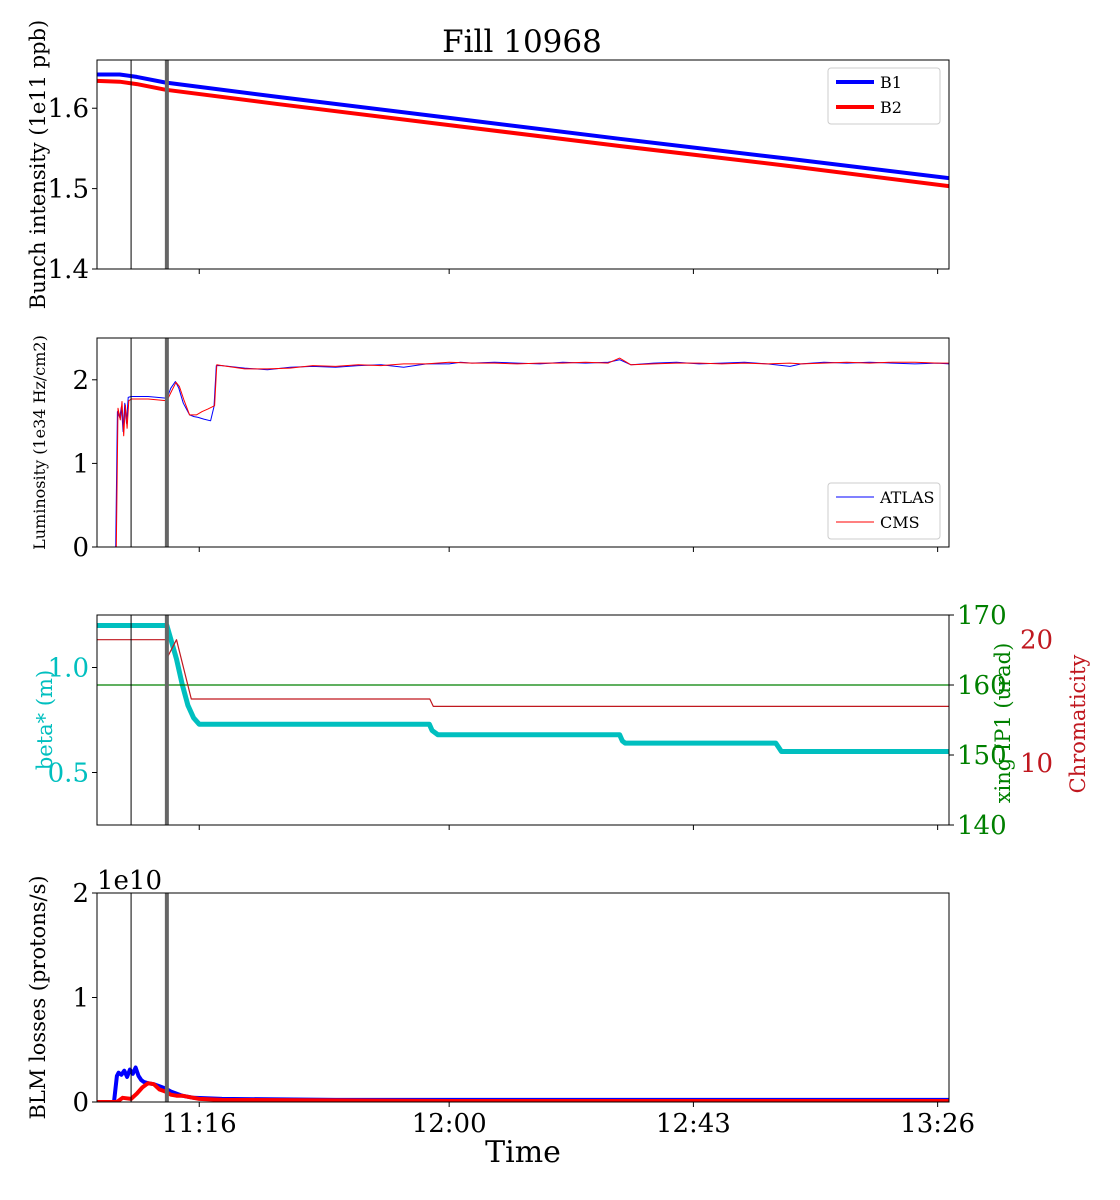 The image size is (1120, 1200). What do you see at coordinates (693, 1124) in the screenshot?
I see `x-tick-label: 12:43` at bounding box center [693, 1124].